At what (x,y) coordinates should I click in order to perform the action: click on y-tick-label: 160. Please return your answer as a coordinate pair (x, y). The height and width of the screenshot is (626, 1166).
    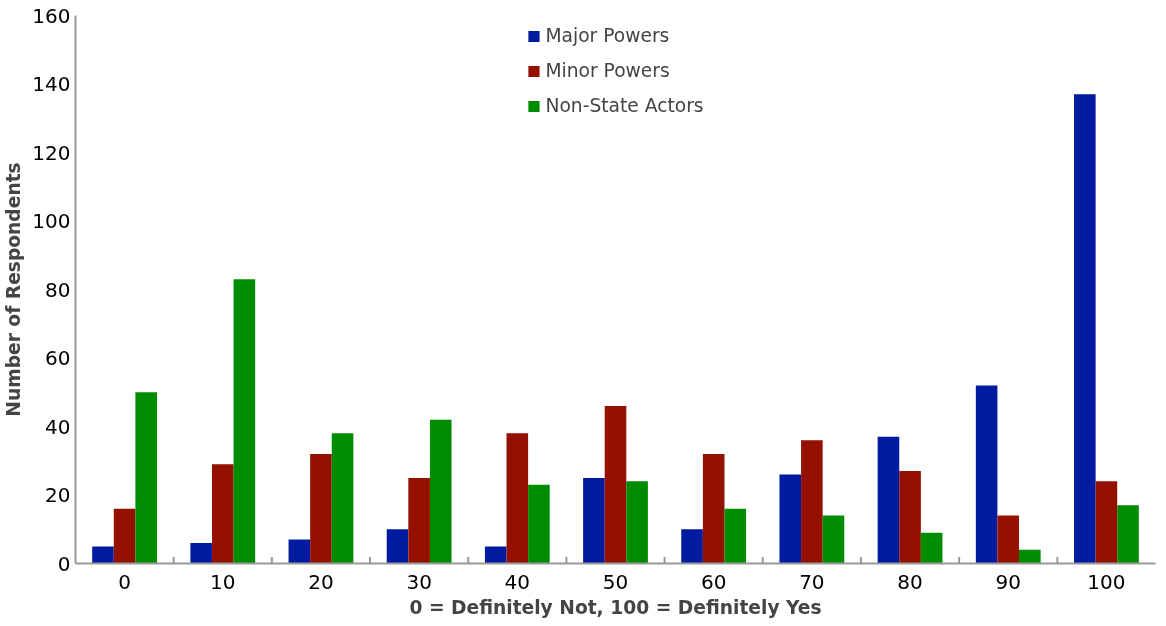
    Looking at the image, I should click on (51, 15).